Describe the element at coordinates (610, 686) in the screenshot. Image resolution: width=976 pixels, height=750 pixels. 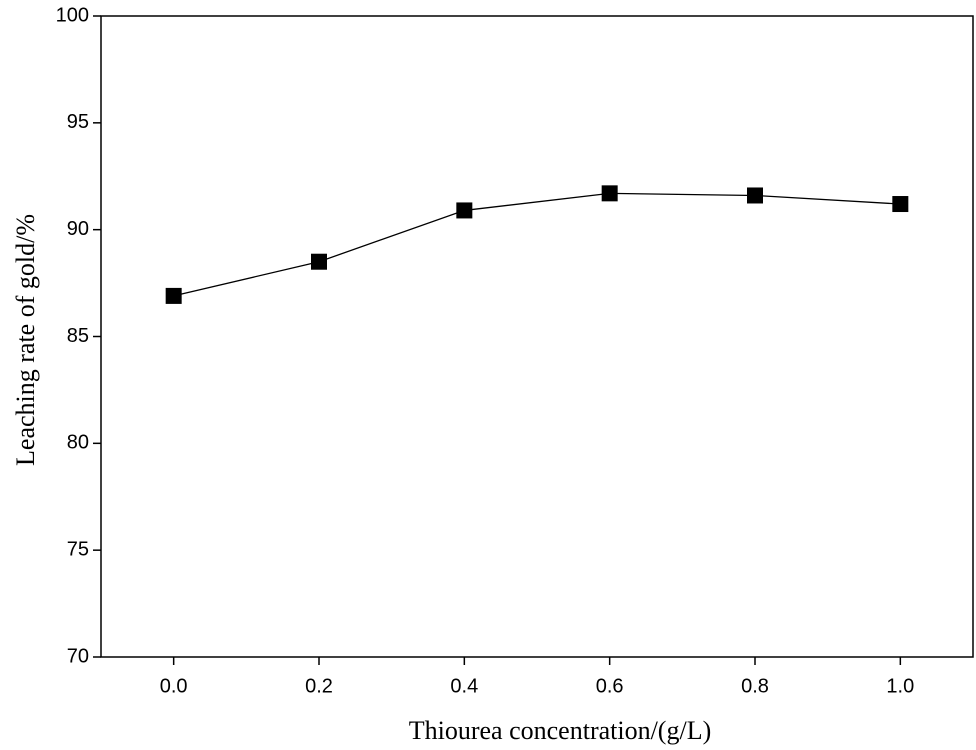
I see `x-tick-label: 0.6` at that location.